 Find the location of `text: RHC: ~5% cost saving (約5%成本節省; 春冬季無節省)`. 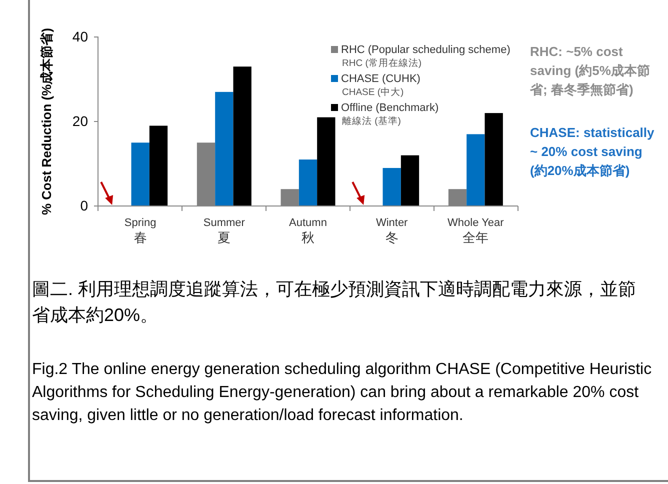

text: RHC: ~5% cost saving (約5%成本節省; 春冬季無節省) is located at coordinates (590, 71).